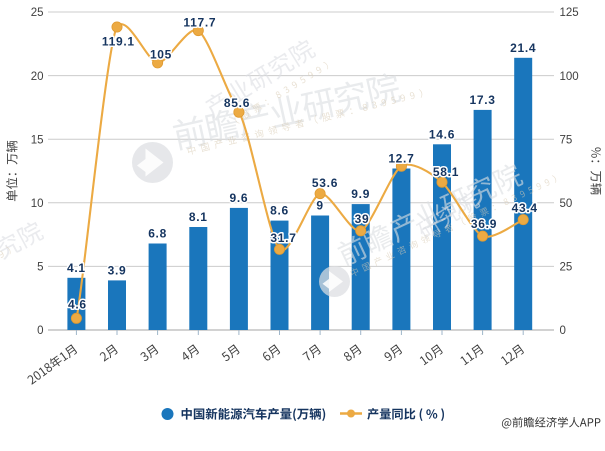  I want to click on svg-text: 8.6, so click(279, 211).